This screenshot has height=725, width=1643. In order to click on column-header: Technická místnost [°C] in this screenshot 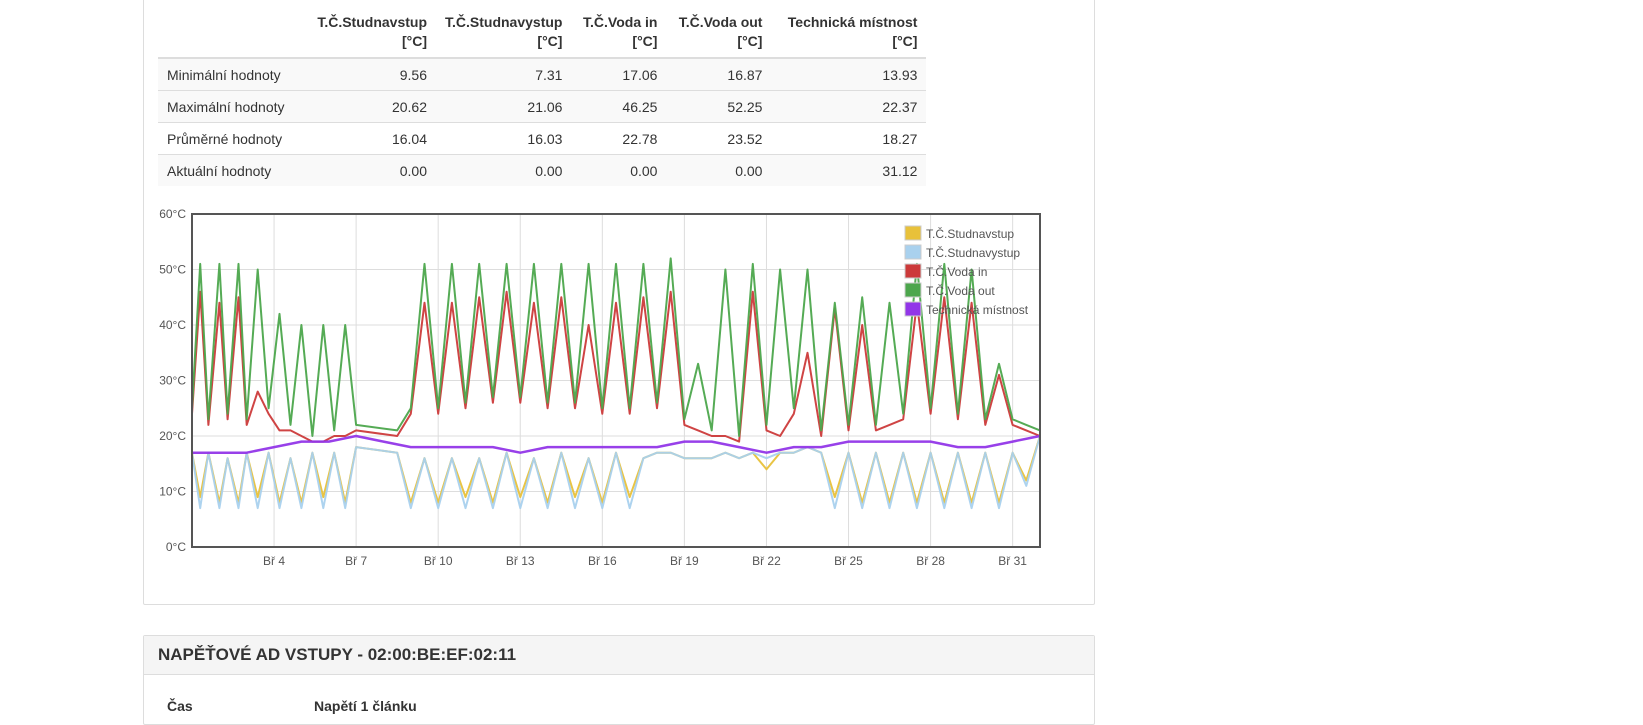, I will do `click(849, 32)`.